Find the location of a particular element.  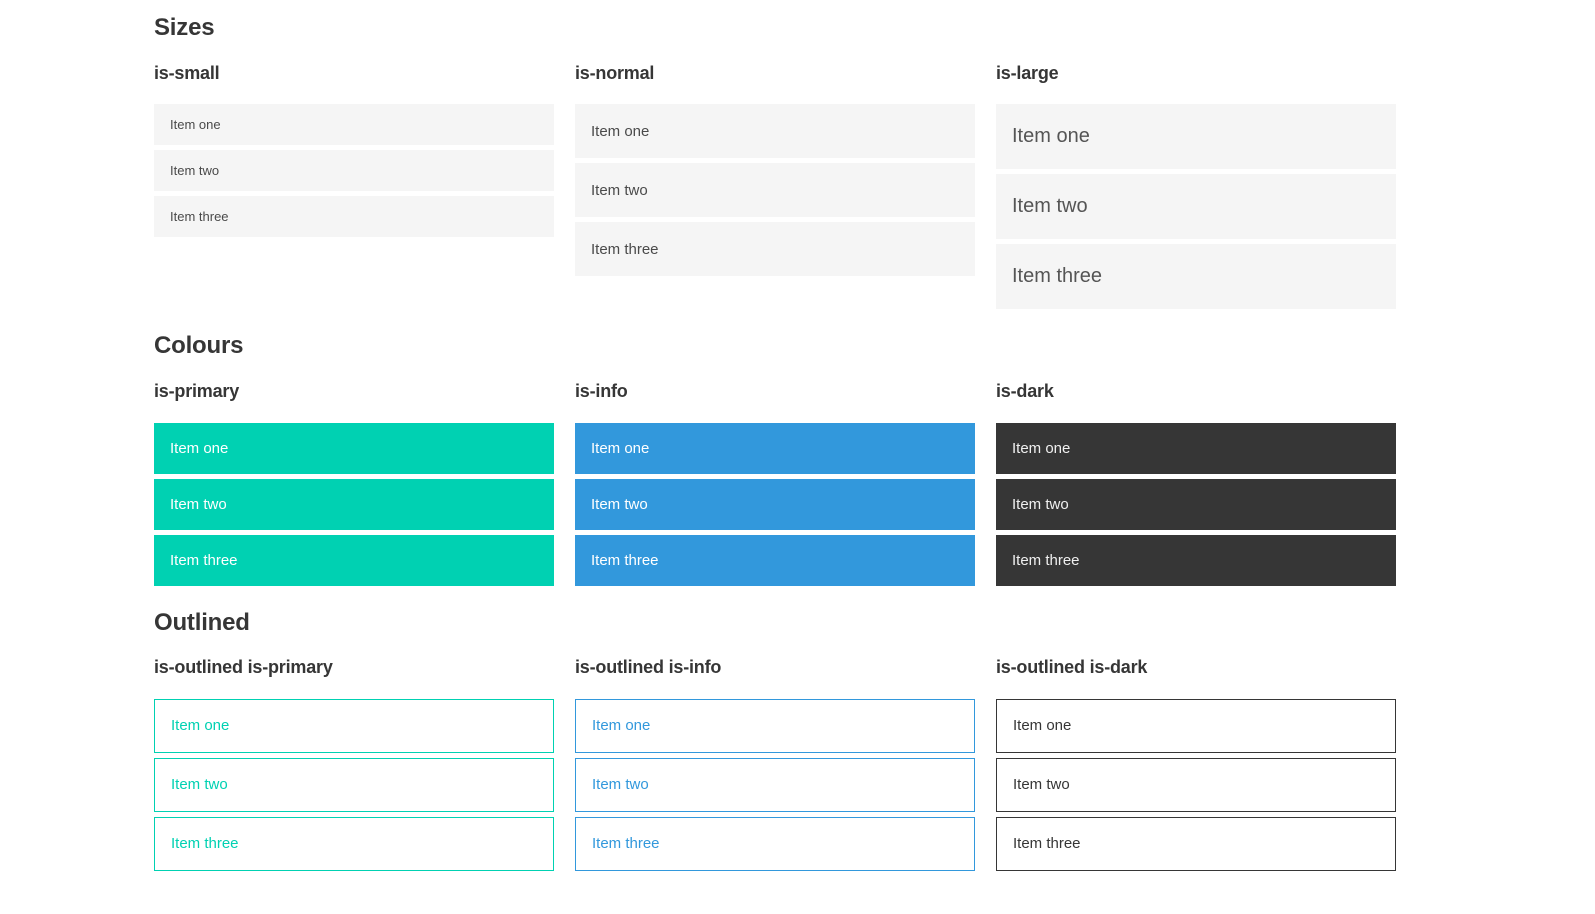

group-label: is-outlined is-dark is located at coordinates (1072, 667).